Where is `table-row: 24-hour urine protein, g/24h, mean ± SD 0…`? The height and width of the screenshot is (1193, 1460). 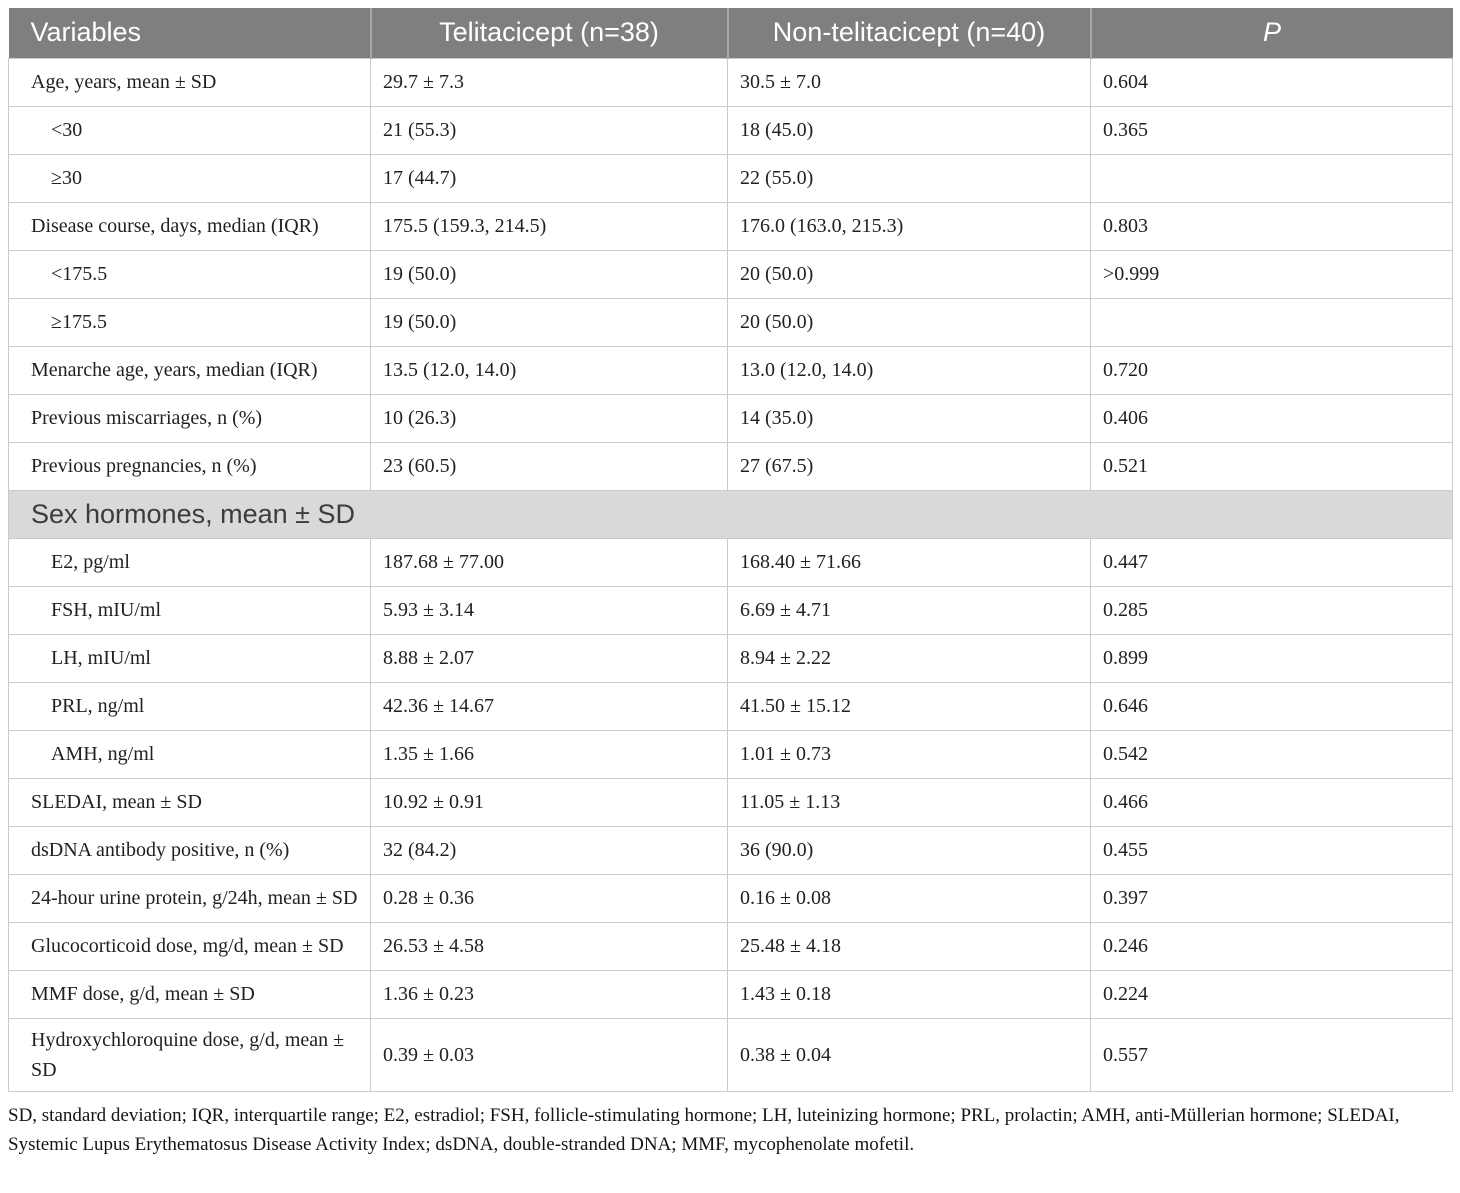
table-row: 24-hour urine protein, g/24h, mean ± SD 0… is located at coordinates (730, 898).